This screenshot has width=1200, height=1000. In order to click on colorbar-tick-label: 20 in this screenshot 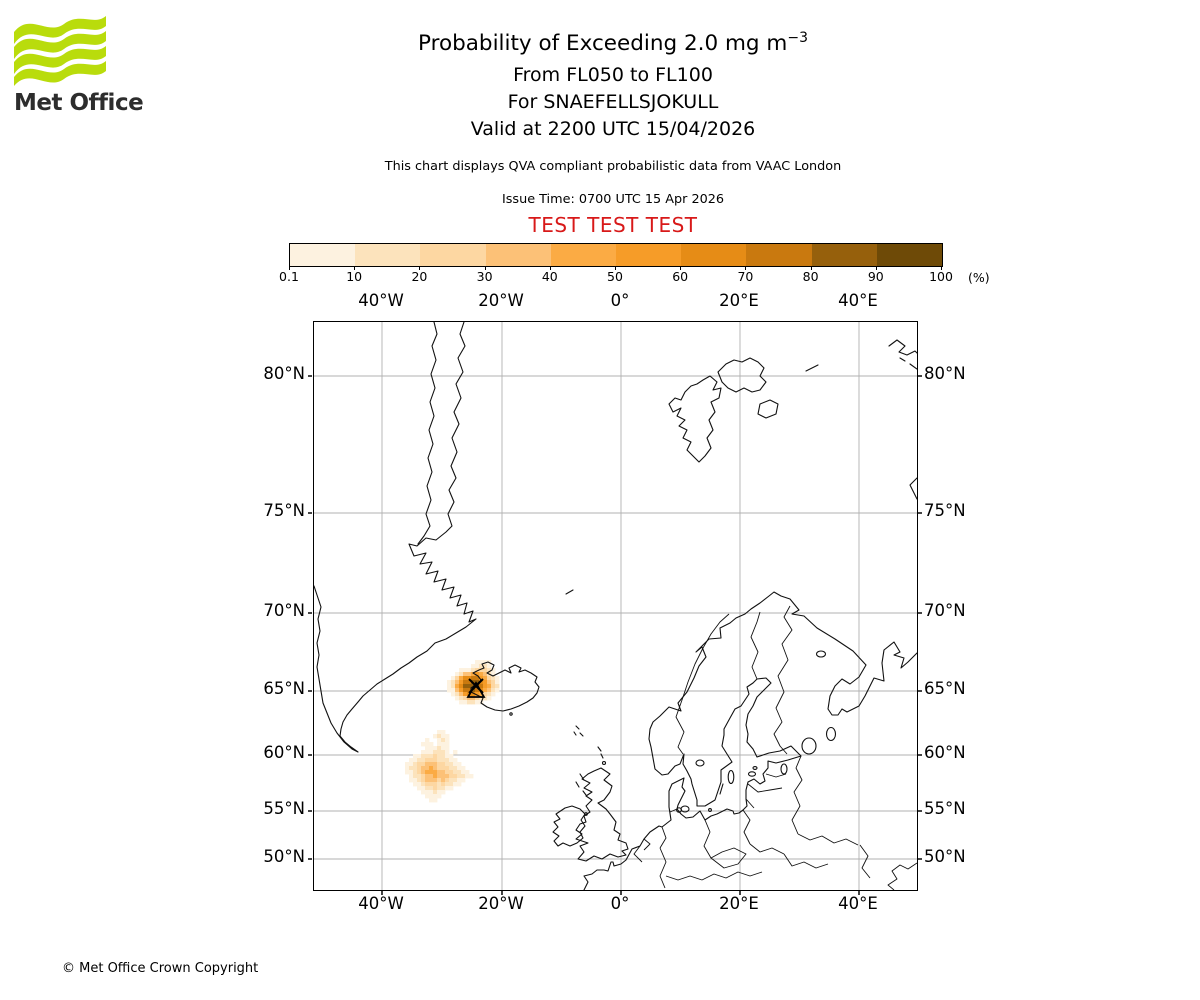, I will do `click(419, 276)`.